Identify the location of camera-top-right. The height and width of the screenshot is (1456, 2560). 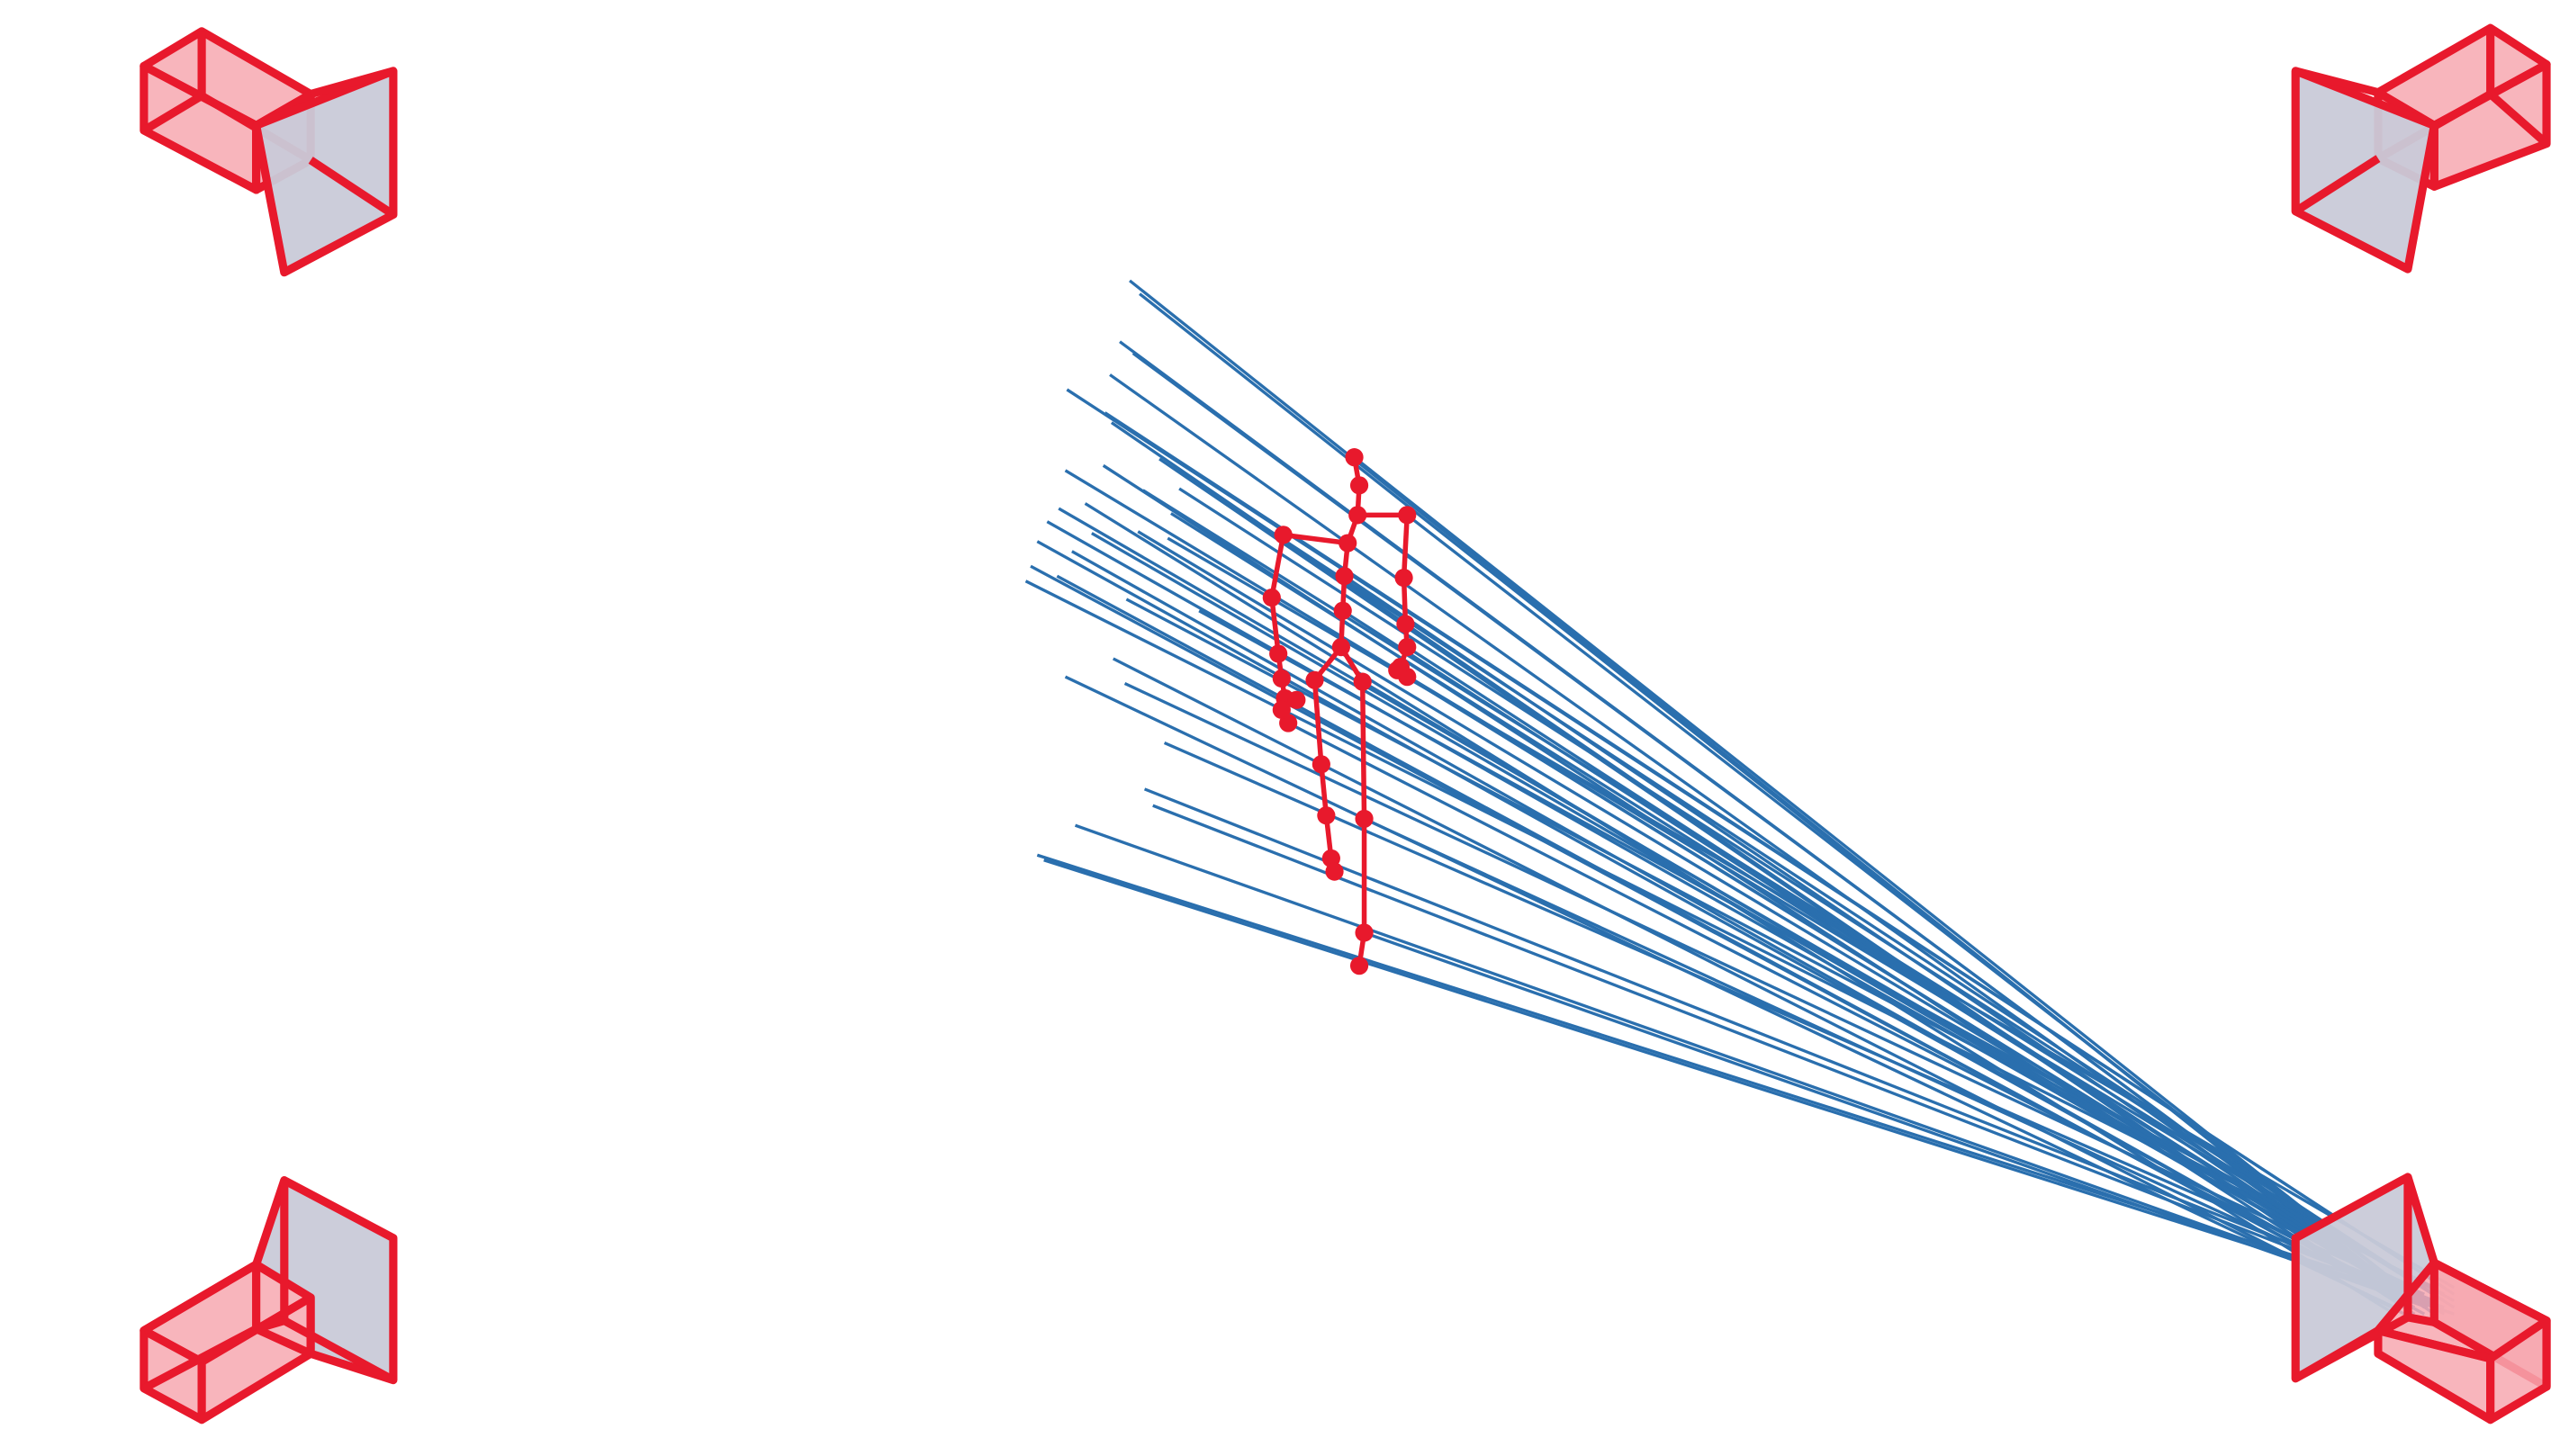
(2421, 148).